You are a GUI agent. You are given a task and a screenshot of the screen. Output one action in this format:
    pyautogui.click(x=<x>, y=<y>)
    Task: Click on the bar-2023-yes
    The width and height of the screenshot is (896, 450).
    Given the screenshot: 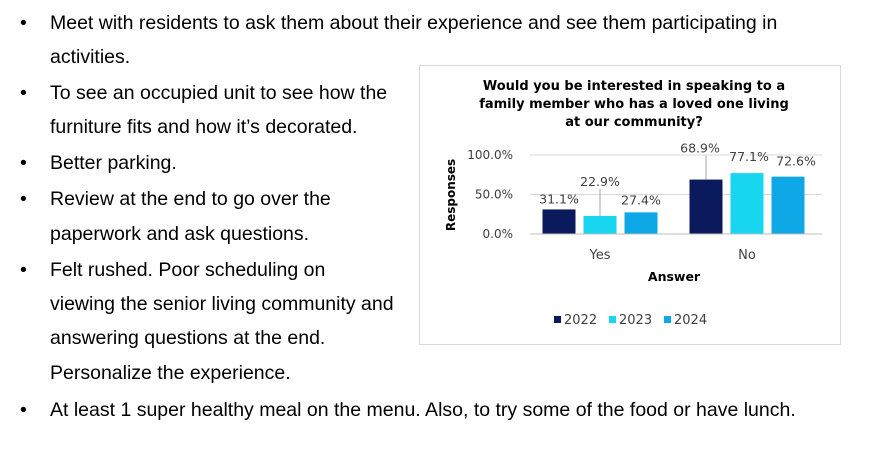 What is the action you would take?
    pyautogui.click(x=600, y=224)
    